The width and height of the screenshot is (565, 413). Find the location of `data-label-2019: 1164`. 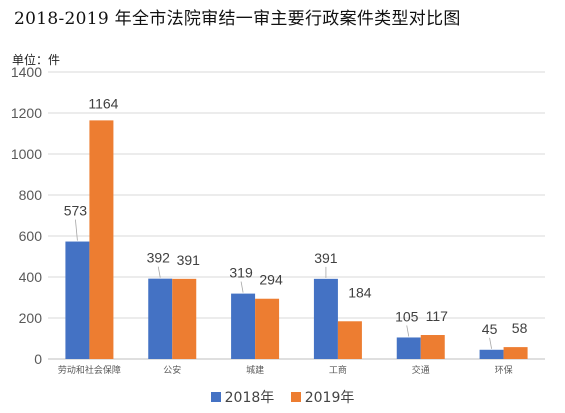

data-label-2019: 1164 is located at coordinates (103, 103).